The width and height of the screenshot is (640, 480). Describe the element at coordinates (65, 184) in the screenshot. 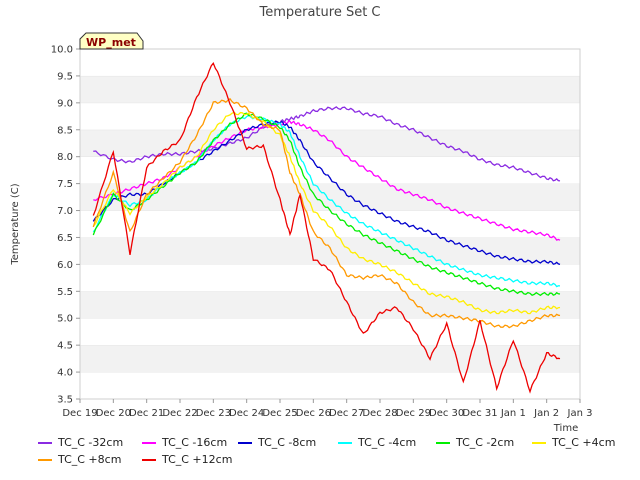

I see `y-tick-label: 7.5` at that location.